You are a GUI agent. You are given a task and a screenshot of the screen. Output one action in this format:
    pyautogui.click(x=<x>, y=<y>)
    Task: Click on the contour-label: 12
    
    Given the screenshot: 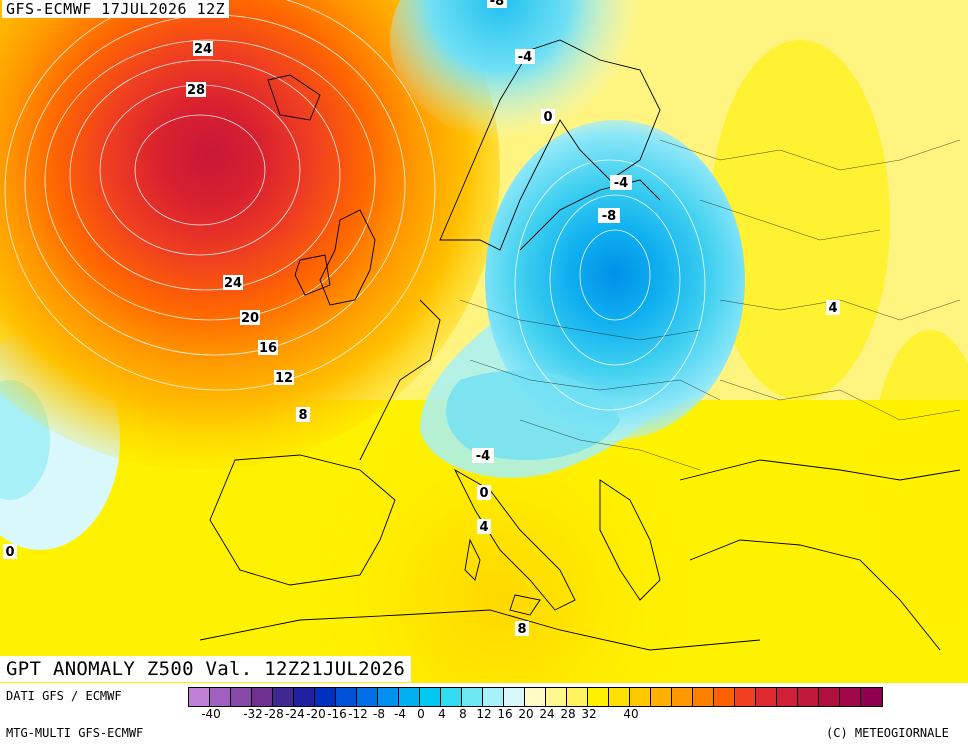 What is the action you would take?
    pyautogui.click(x=284, y=378)
    